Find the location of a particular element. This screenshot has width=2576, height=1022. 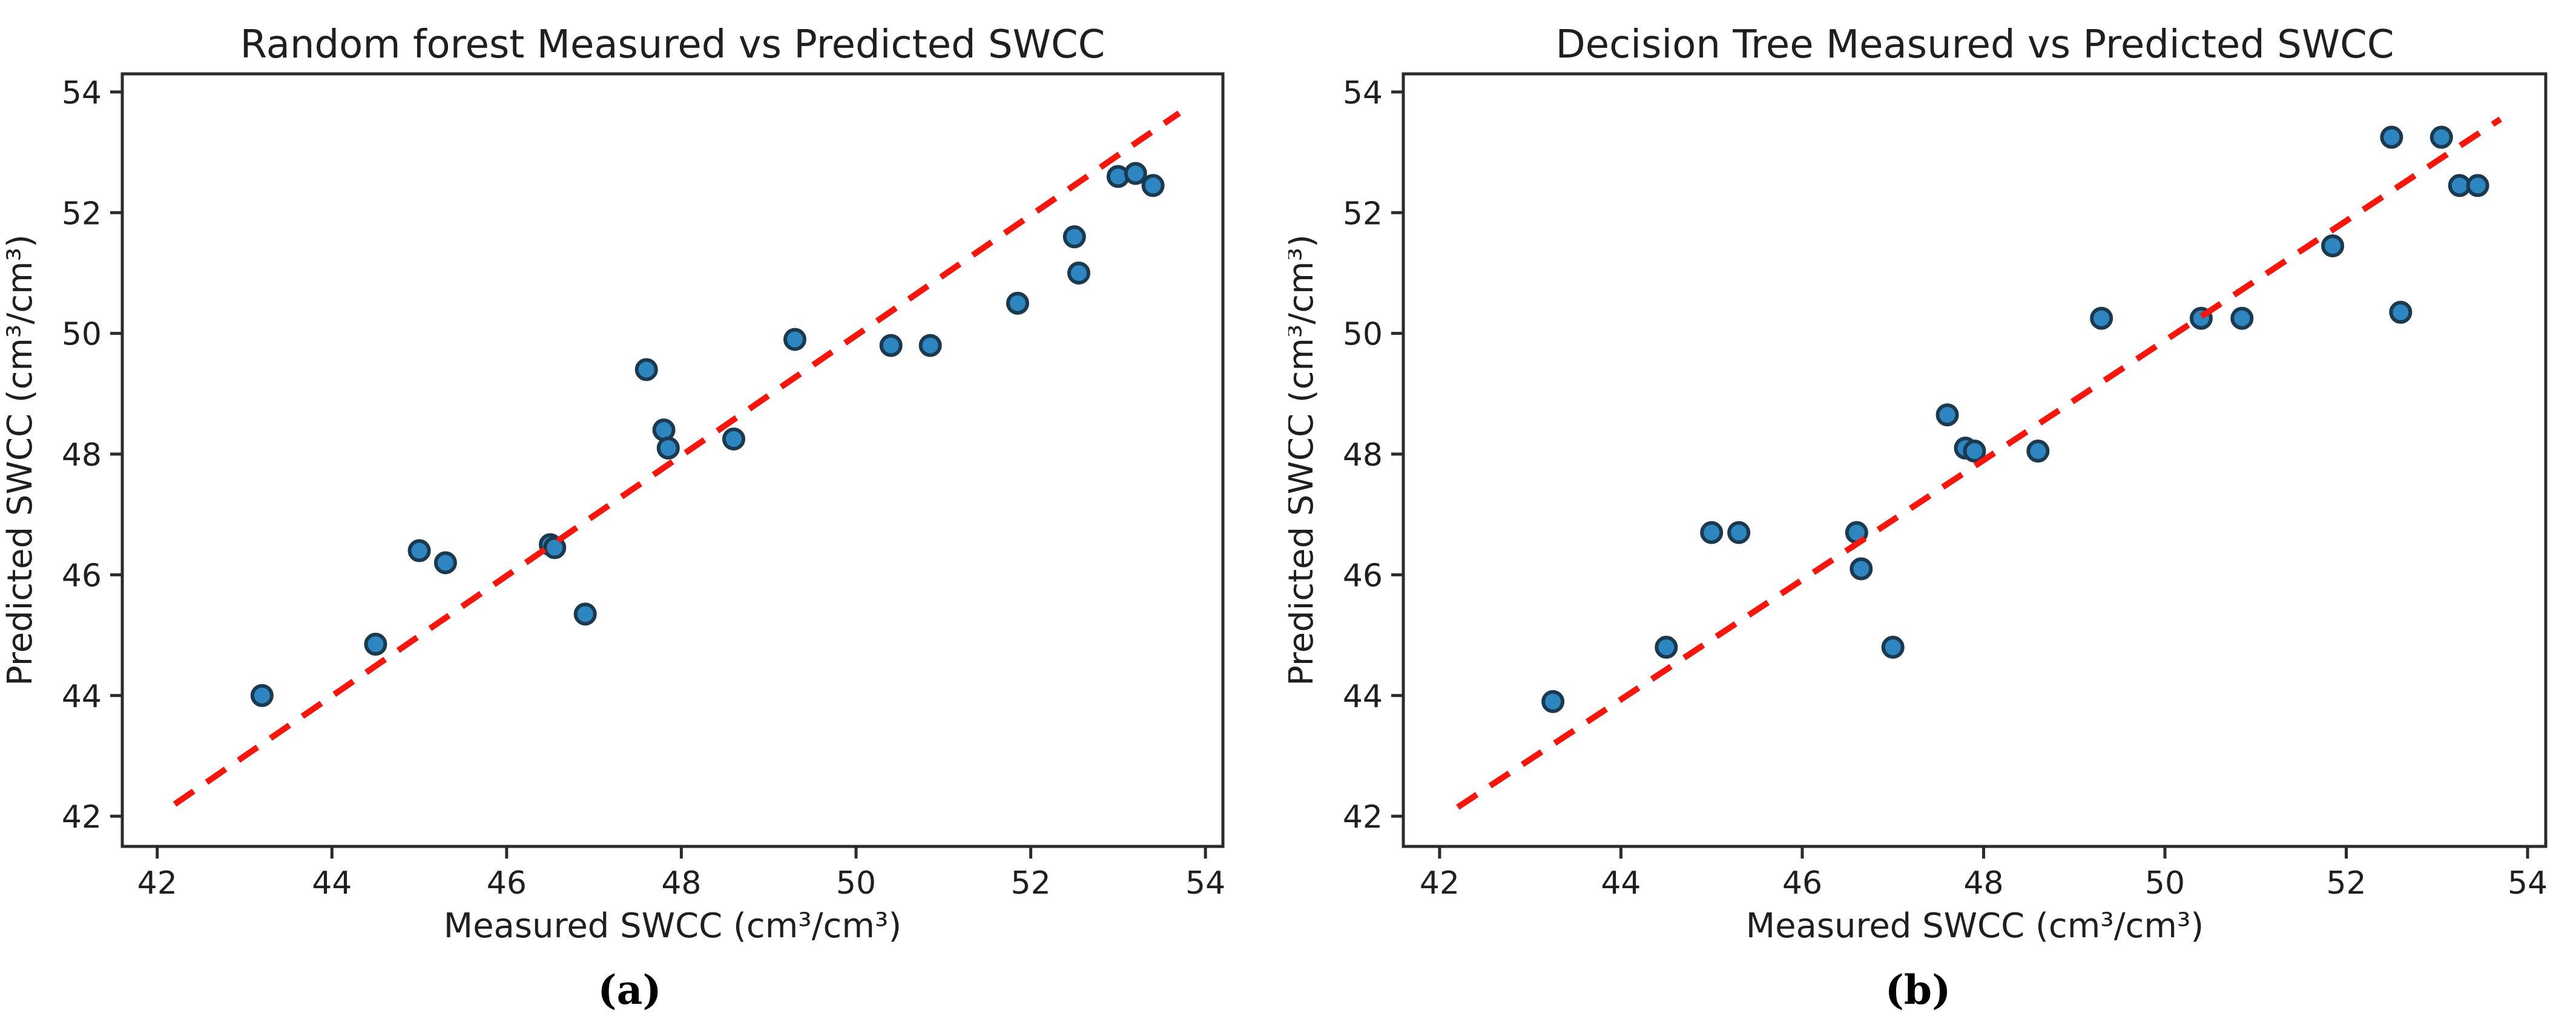

subfigure-label: (a) is located at coordinates (629, 990).